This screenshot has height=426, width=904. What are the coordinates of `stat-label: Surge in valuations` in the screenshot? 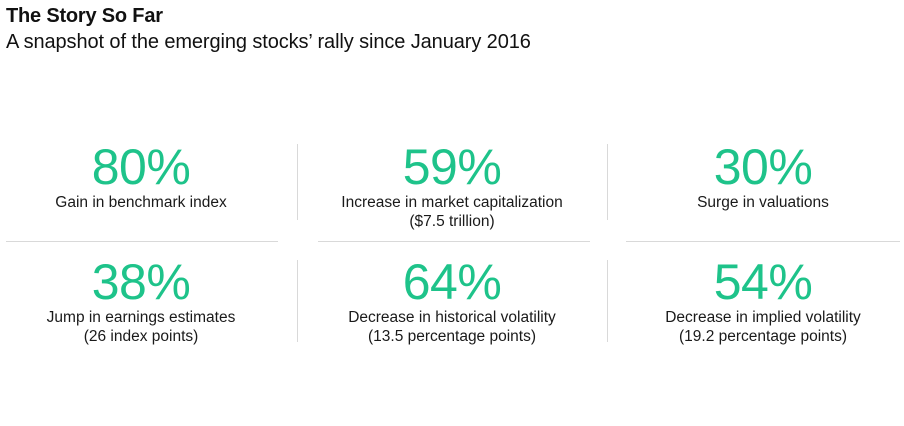 It's located at (763, 202).